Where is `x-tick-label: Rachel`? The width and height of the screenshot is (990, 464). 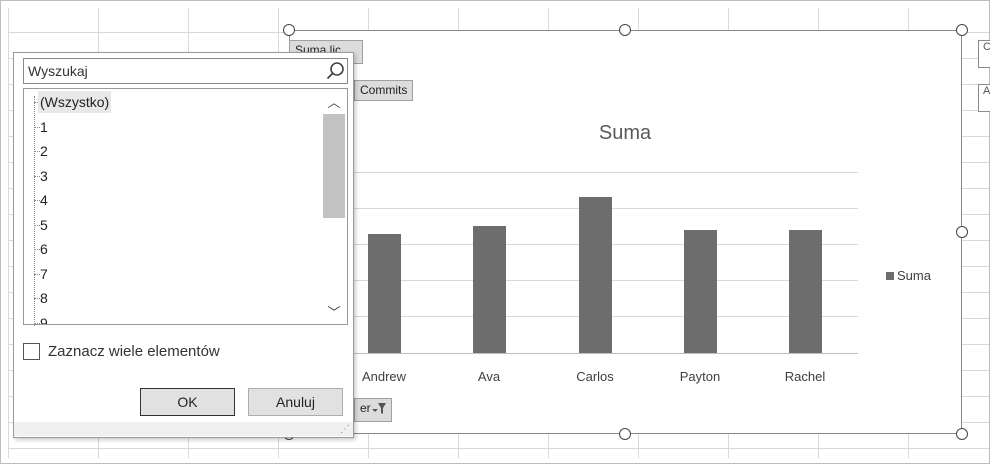 x-tick-label: Rachel is located at coordinates (805, 376).